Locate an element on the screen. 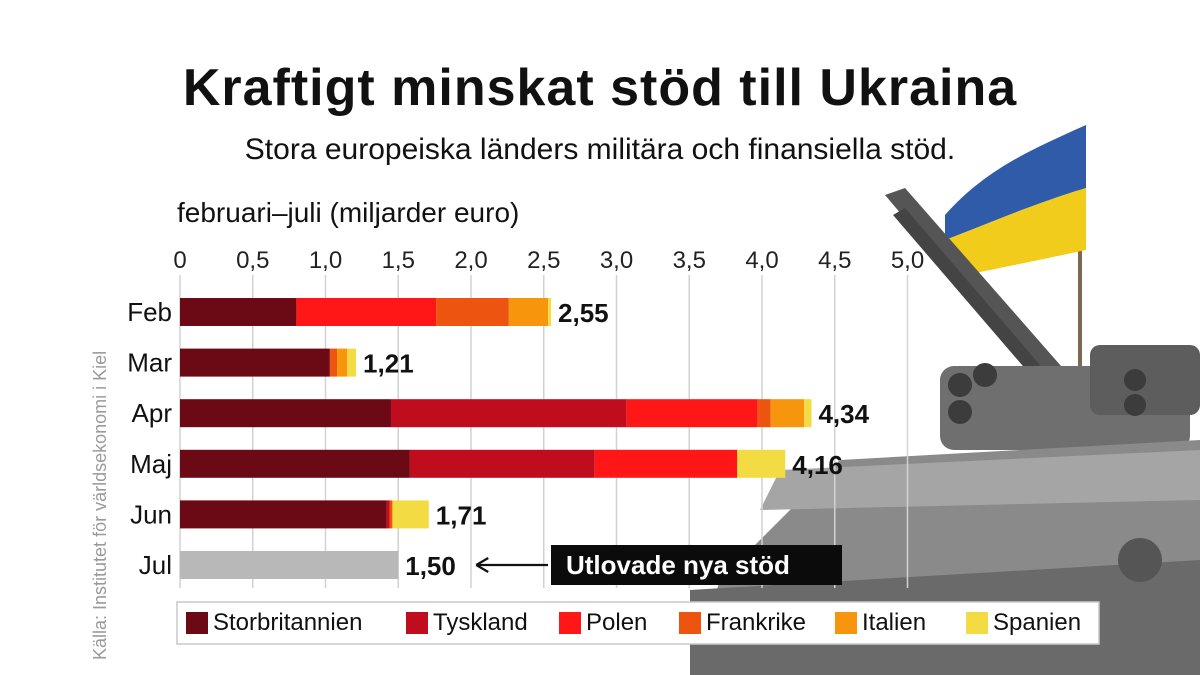  legend-label: Spanien is located at coordinates (1037, 622).